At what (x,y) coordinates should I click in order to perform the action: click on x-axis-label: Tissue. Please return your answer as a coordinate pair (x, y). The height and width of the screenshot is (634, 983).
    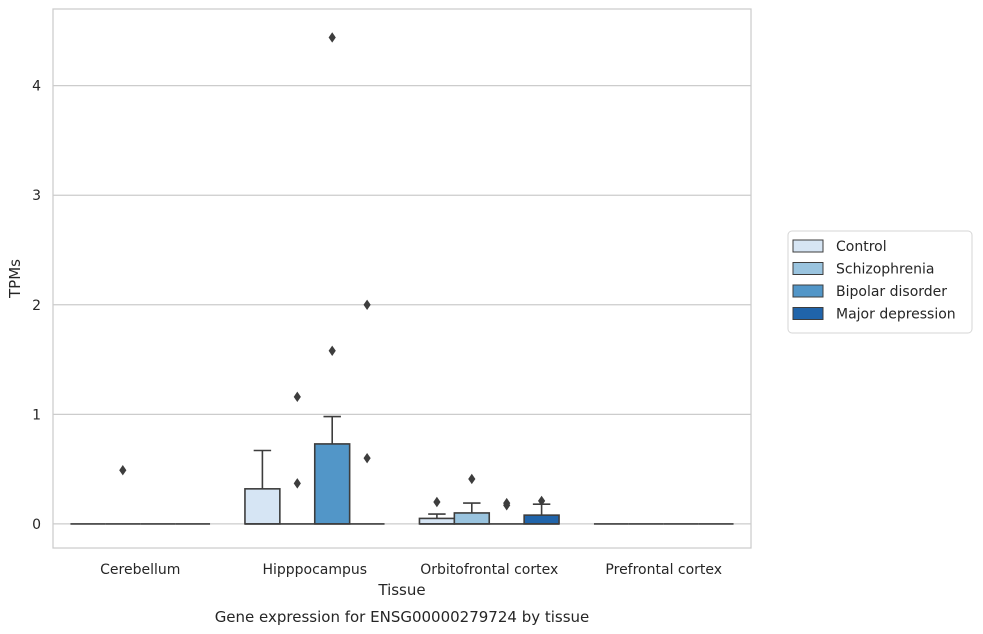
    Looking at the image, I should click on (401, 590).